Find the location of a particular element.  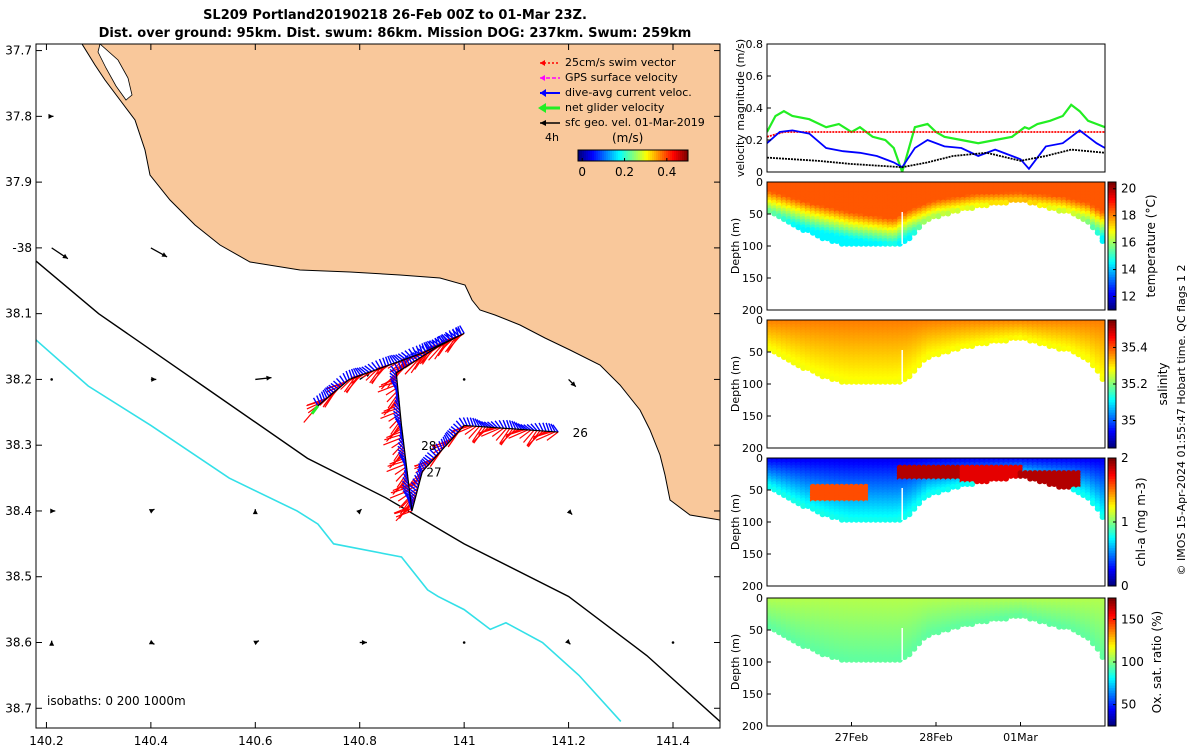

island-shape is located at coordinates (115, 72).